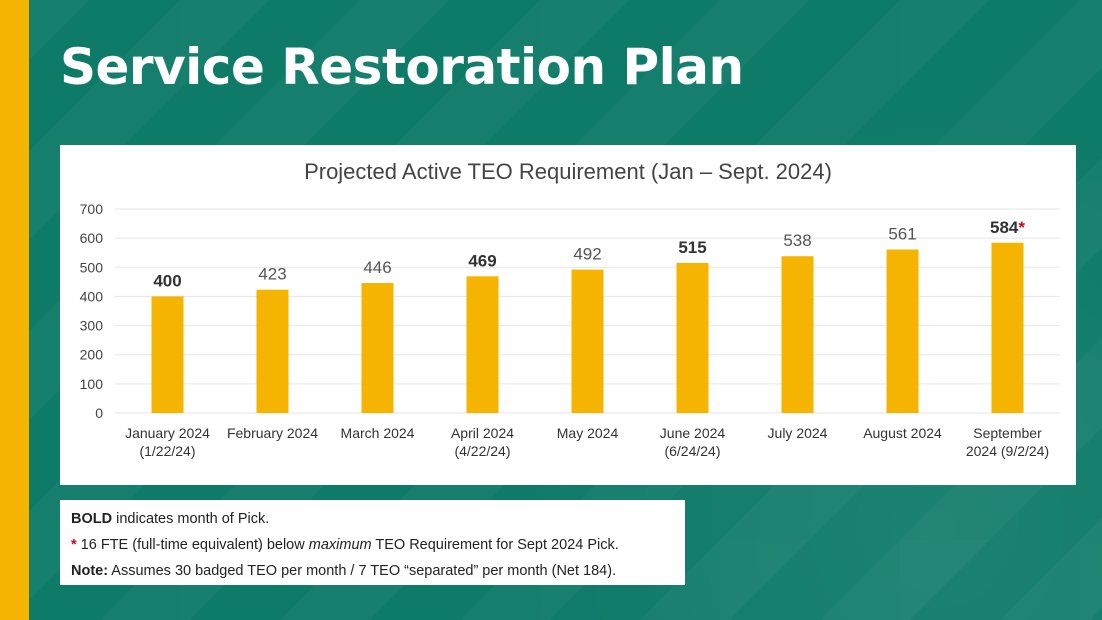 The width and height of the screenshot is (1102, 620). What do you see at coordinates (692, 451) in the screenshot?
I see `x-tick-label: (6/24/24)` at bounding box center [692, 451].